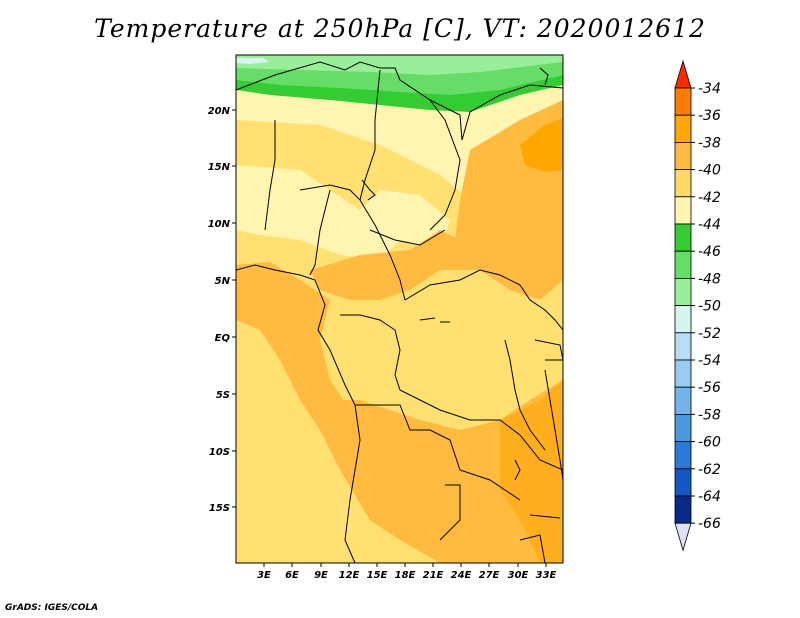 Image resolution: width=800 pixels, height=618 pixels. What do you see at coordinates (450, 512) in the screenshot?
I see `border-zambia` at bounding box center [450, 512].